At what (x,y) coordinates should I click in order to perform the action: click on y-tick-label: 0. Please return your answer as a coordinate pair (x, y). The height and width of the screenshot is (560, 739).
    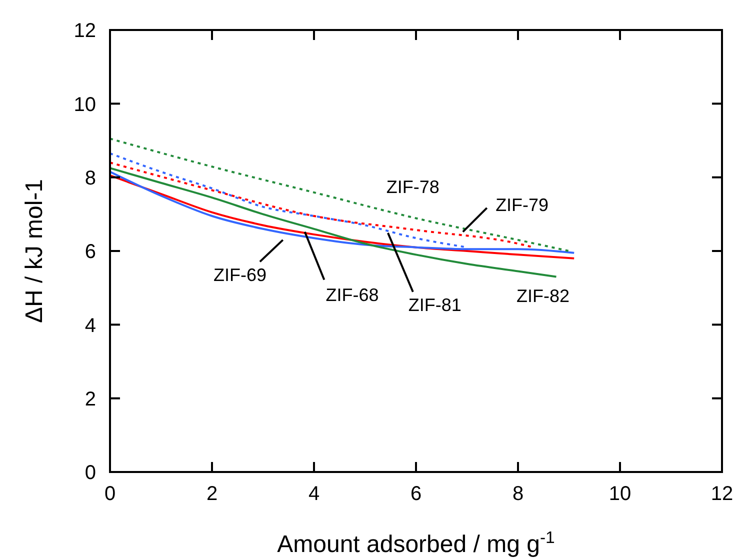
    Looking at the image, I should click on (90, 473).